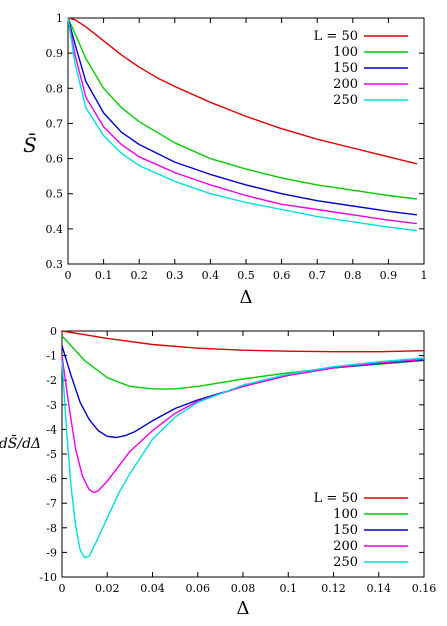 The image size is (447, 626). What do you see at coordinates (289, 588) in the screenshot?
I see `bottom-xtick-label: 0.1` at bounding box center [289, 588].